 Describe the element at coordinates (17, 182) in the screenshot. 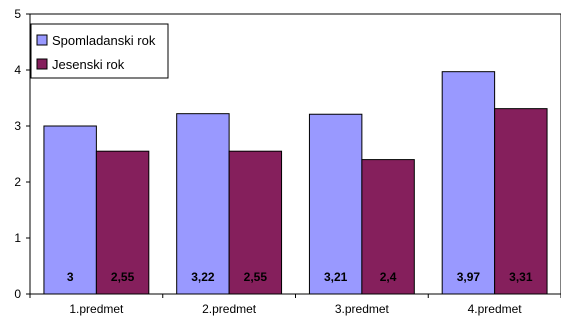

I see `y-tick-label: 2` at that location.